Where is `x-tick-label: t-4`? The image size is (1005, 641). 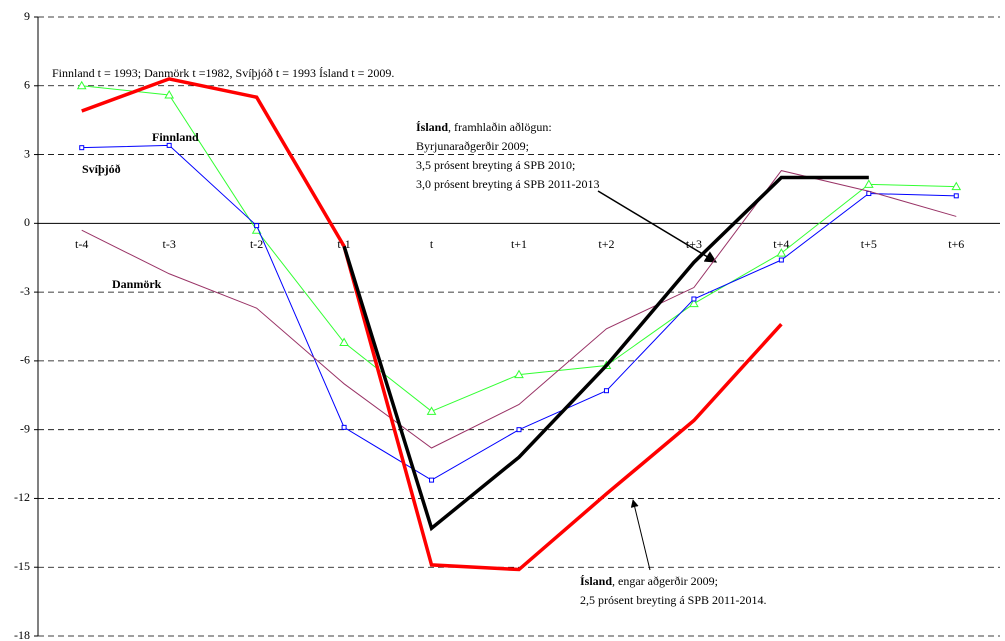
x-tick-label: t-4 is located at coordinates (81, 244).